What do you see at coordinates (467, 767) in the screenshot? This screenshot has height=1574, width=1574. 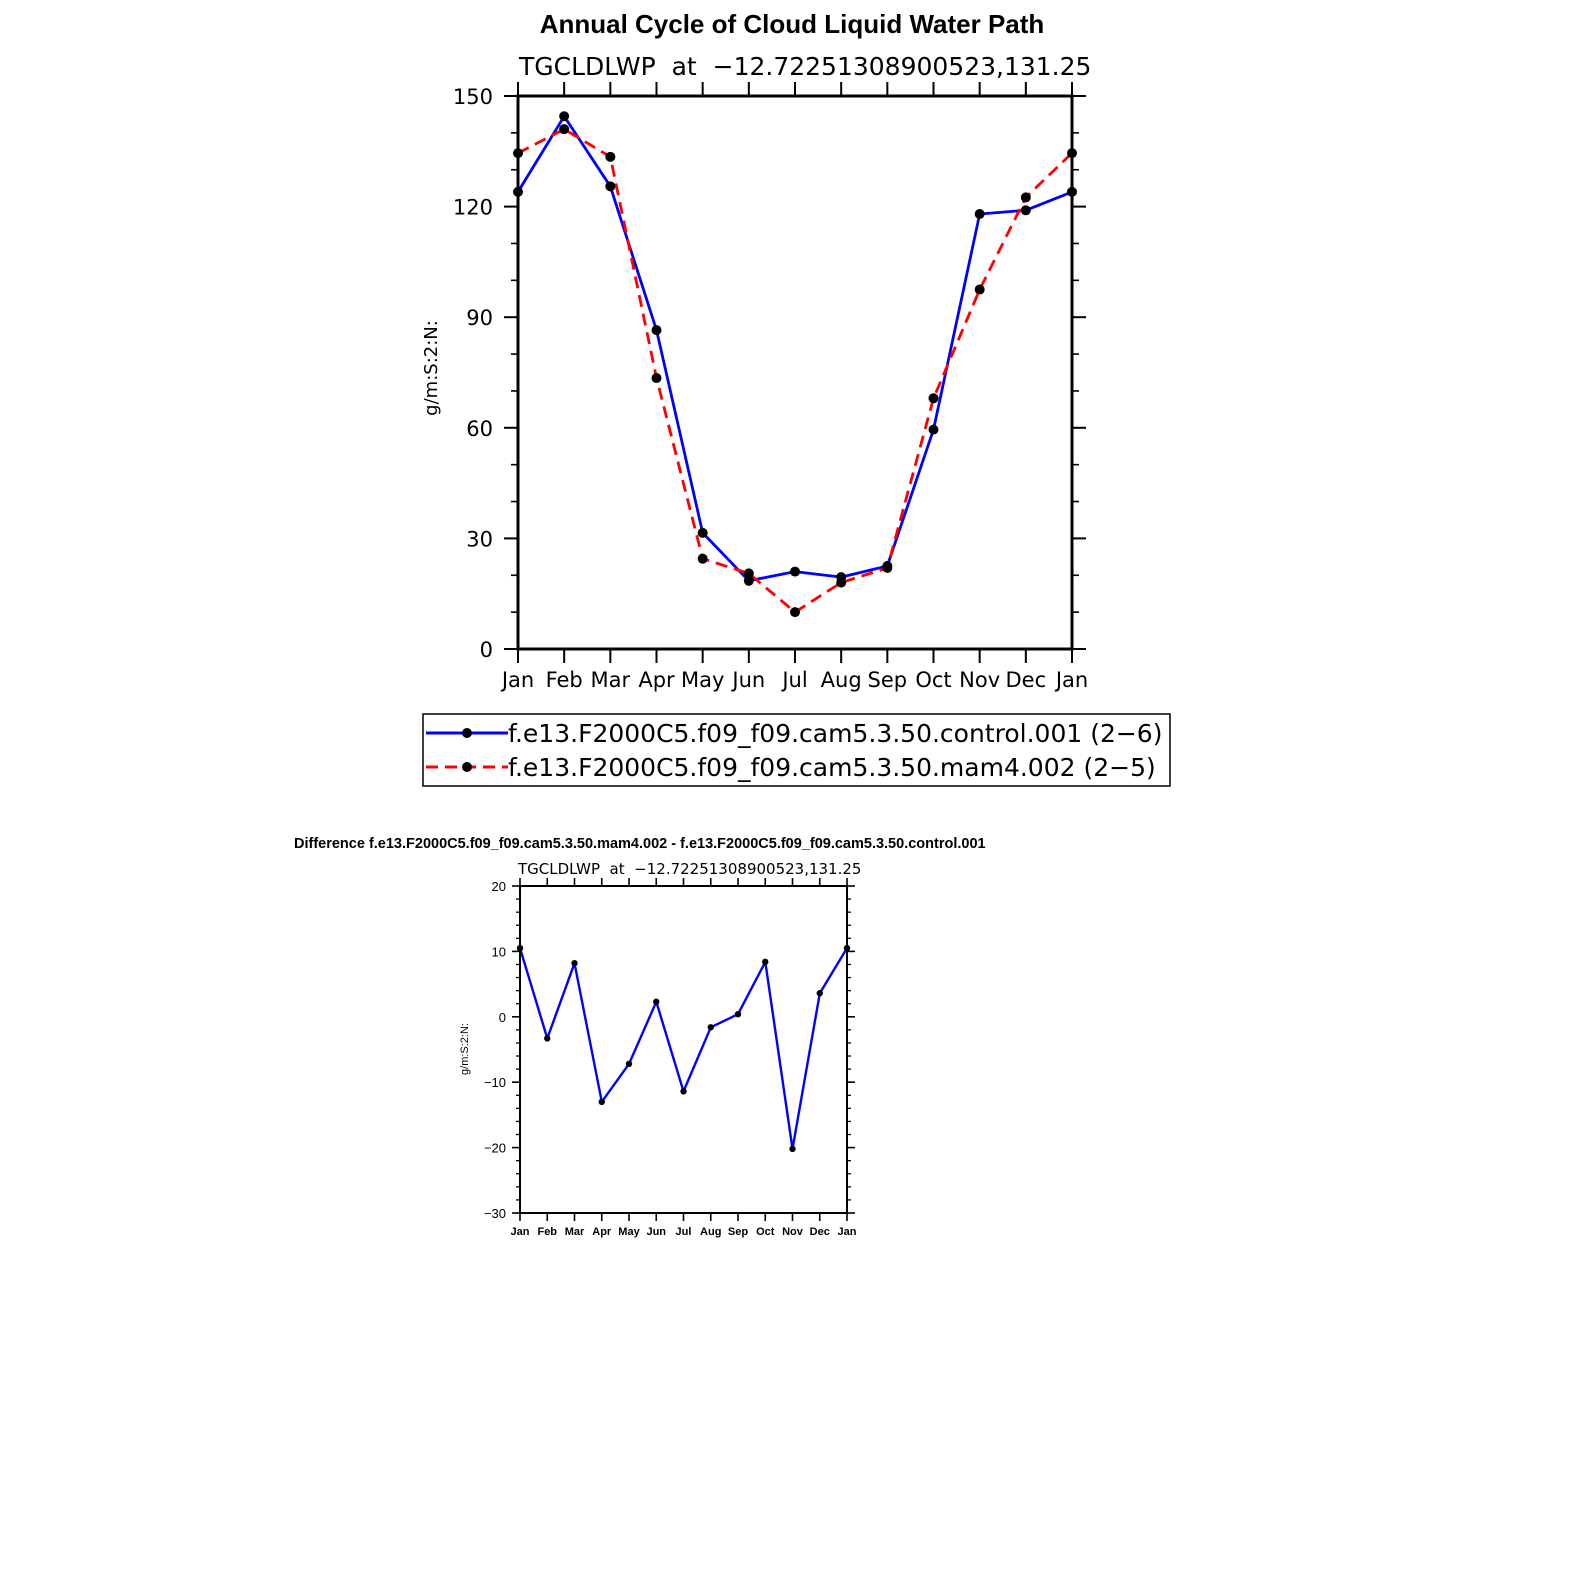 I see `legend-marker-mam4` at bounding box center [467, 767].